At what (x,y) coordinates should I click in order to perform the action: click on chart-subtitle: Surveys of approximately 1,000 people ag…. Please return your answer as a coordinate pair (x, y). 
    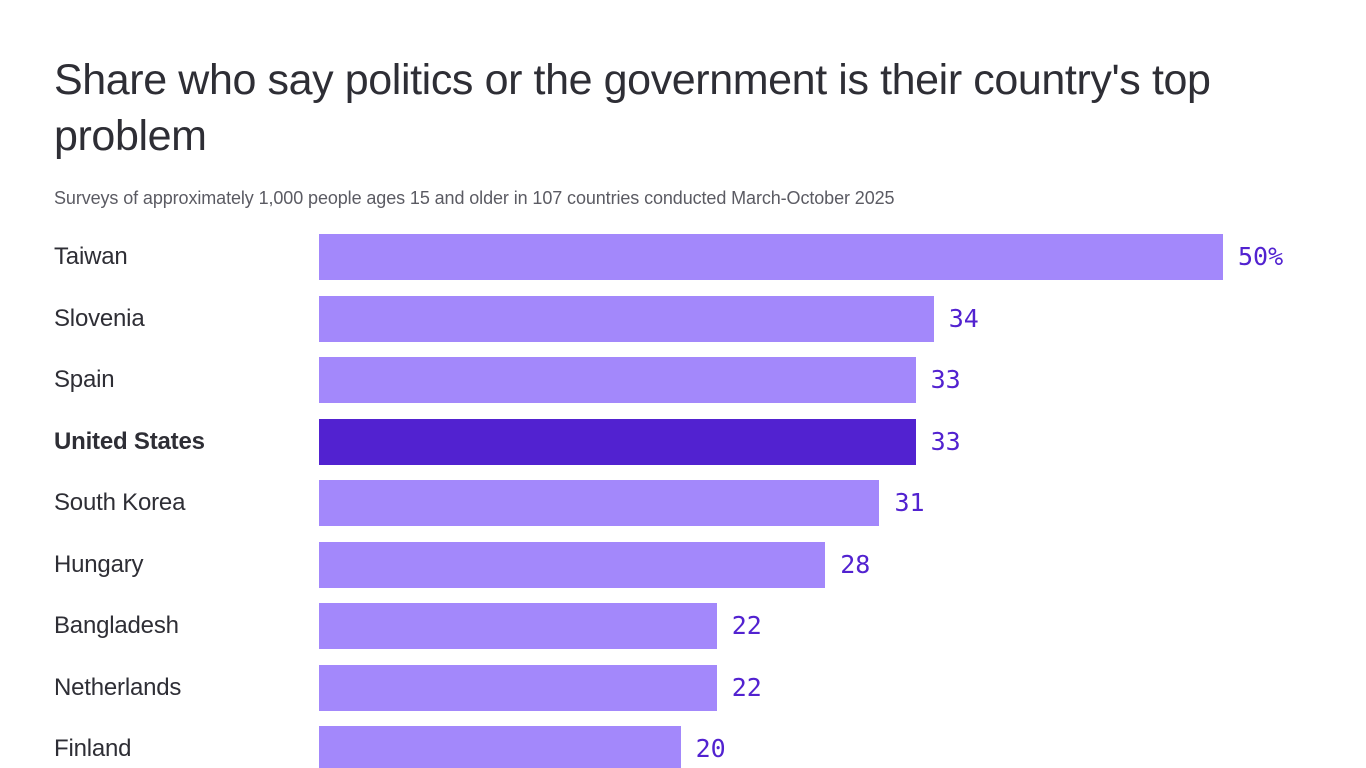
    Looking at the image, I should click on (474, 198).